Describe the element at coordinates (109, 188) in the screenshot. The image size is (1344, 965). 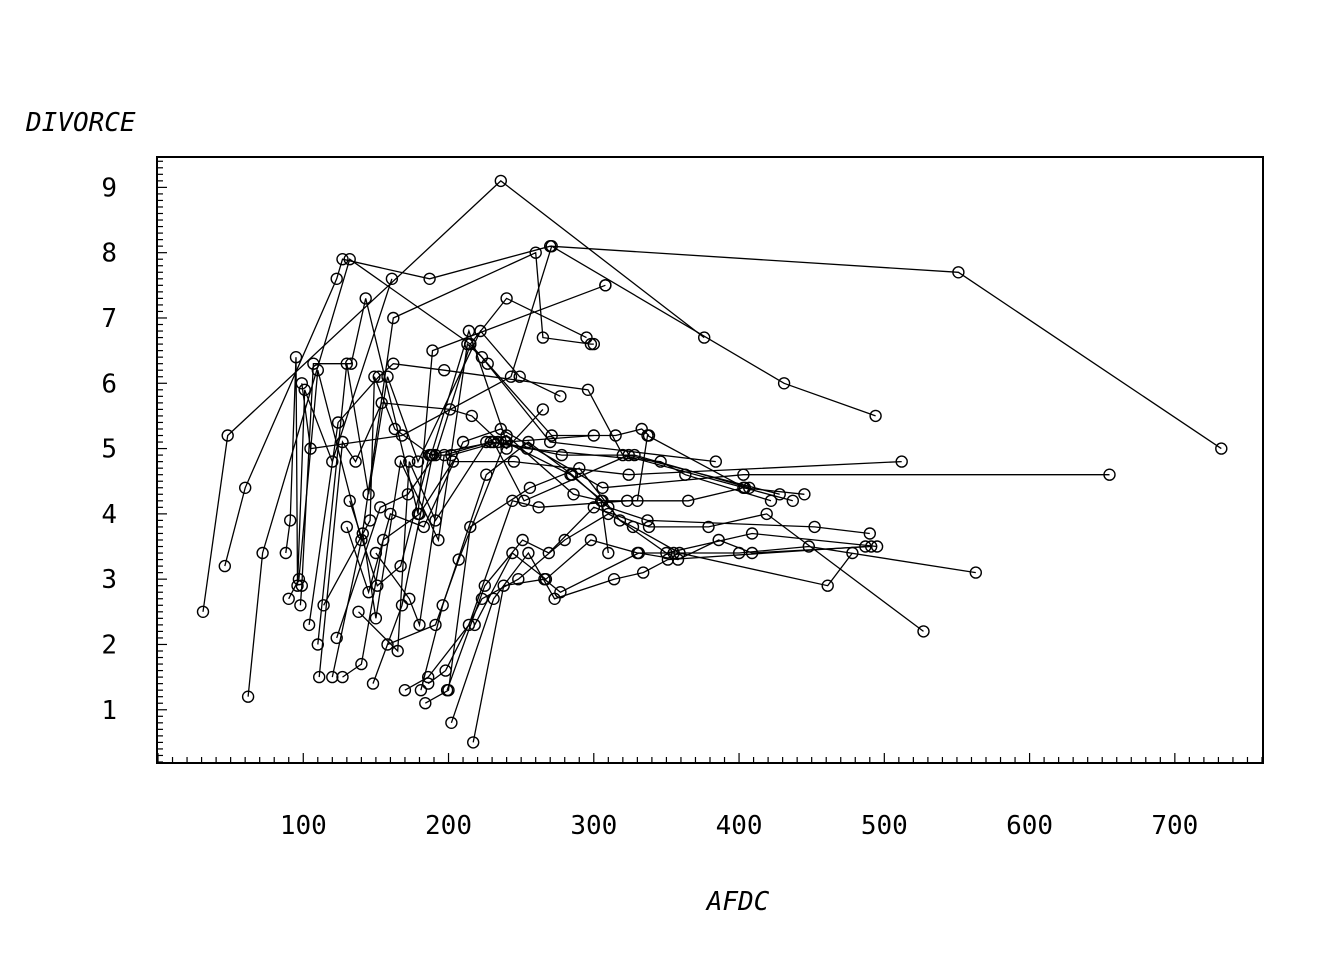
I see `y-tick-label: 9` at that location.